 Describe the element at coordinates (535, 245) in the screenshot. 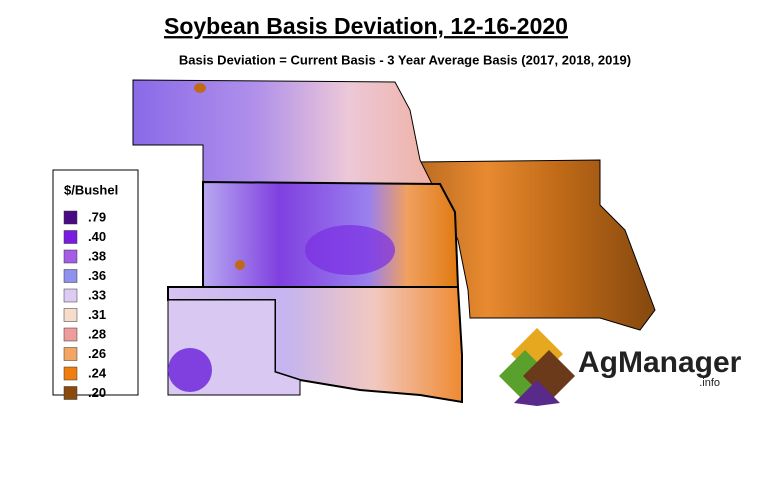

I see `missouri` at that location.